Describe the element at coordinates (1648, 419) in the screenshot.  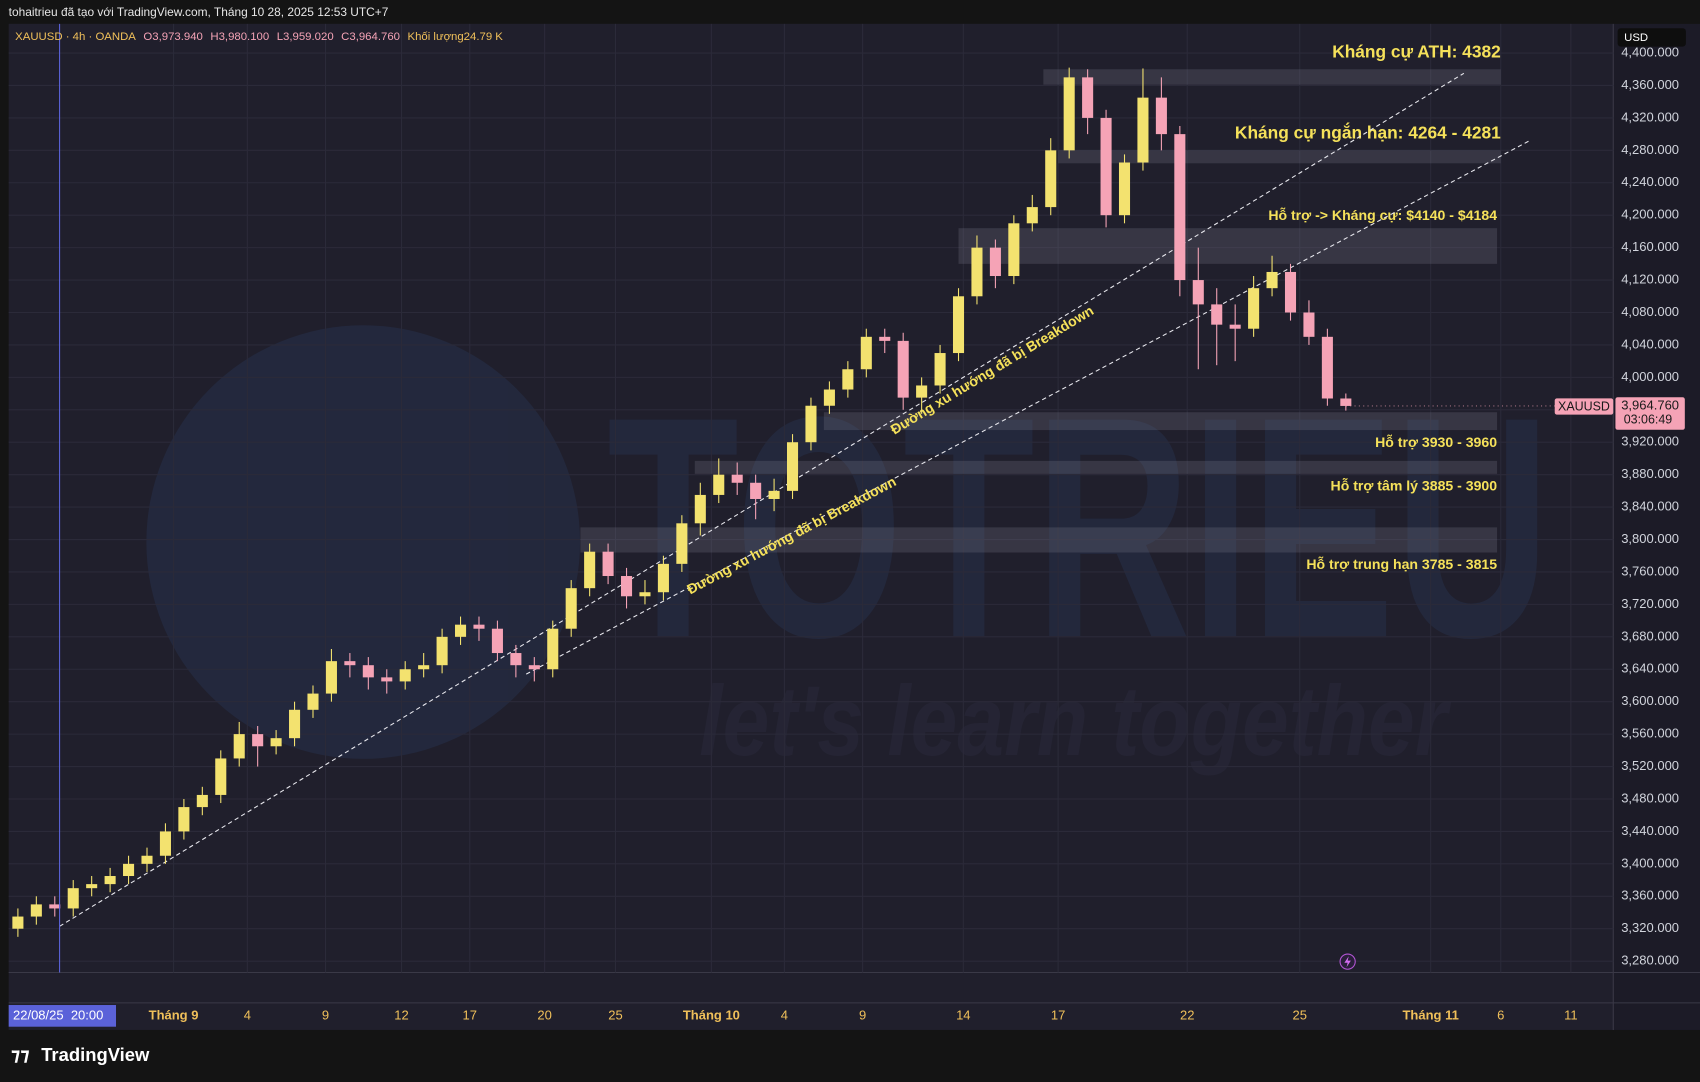
I see `countdown-label: 03:06:49` at that location.